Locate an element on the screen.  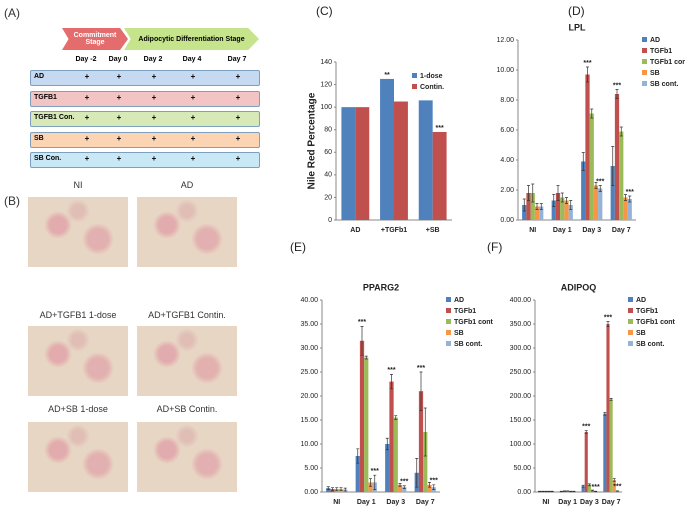
y-tick-label: 150.00 is located at coordinates (521, 420).